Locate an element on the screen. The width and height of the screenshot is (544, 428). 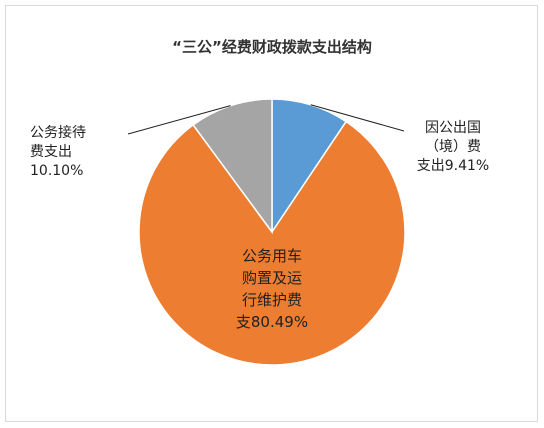
slice-label-overseas: 因公出国 （境）费 支出9.41% is located at coordinates (453, 147).